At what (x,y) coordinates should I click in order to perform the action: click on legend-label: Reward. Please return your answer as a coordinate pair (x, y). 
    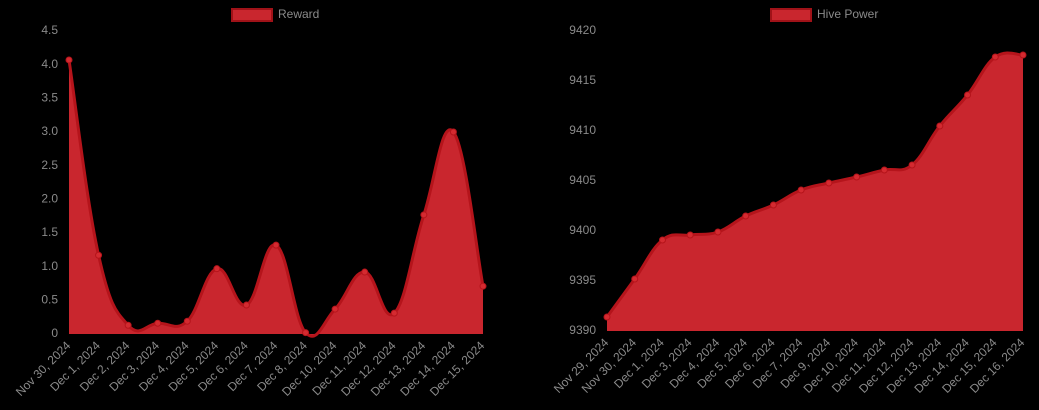
    Looking at the image, I should click on (298, 14).